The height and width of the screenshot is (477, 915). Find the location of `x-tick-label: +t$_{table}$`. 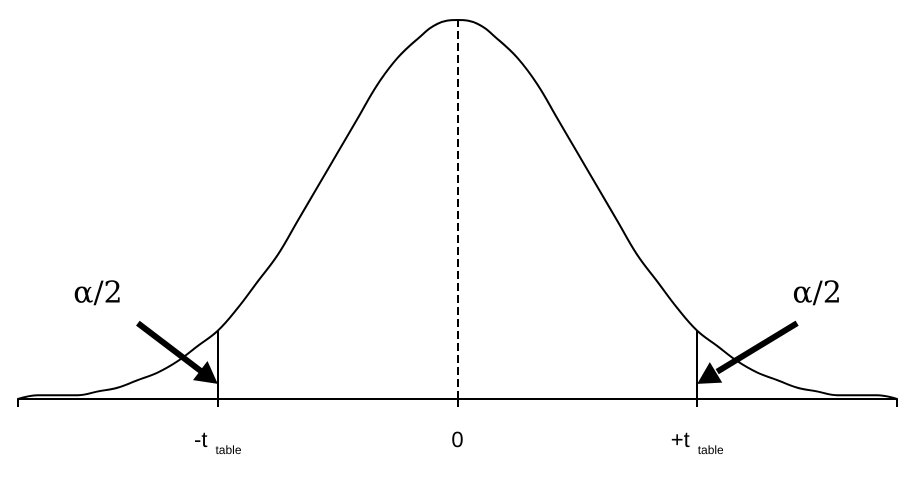

x-tick-label: +t$_{table}$ is located at coordinates (697, 442).